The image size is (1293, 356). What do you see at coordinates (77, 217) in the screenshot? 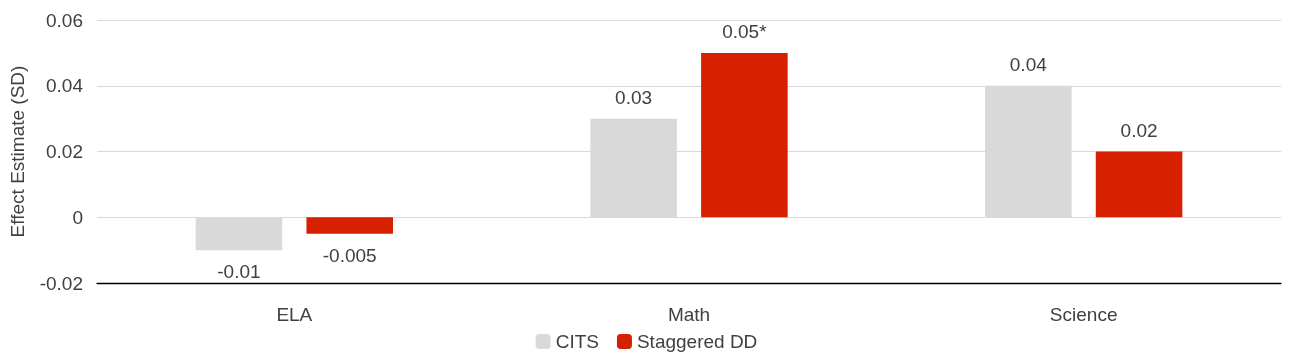
I see `y-tick-label: 0` at bounding box center [77, 217].